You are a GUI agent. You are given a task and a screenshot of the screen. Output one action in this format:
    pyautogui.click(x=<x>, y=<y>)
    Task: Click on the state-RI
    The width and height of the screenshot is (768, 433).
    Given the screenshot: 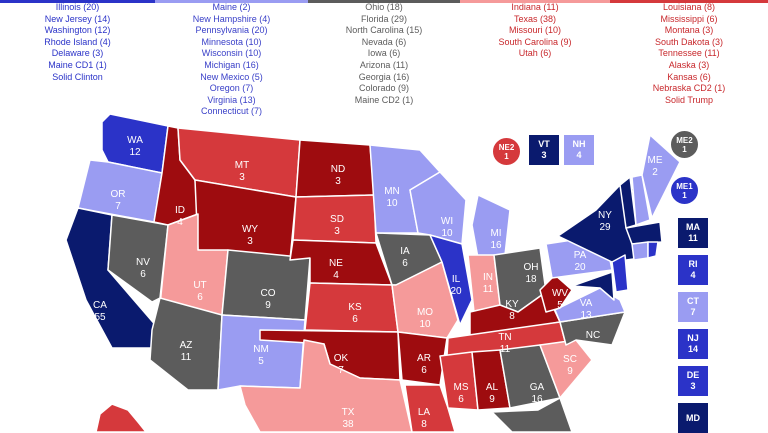 What is the action you would take?
    pyautogui.click(x=653, y=250)
    